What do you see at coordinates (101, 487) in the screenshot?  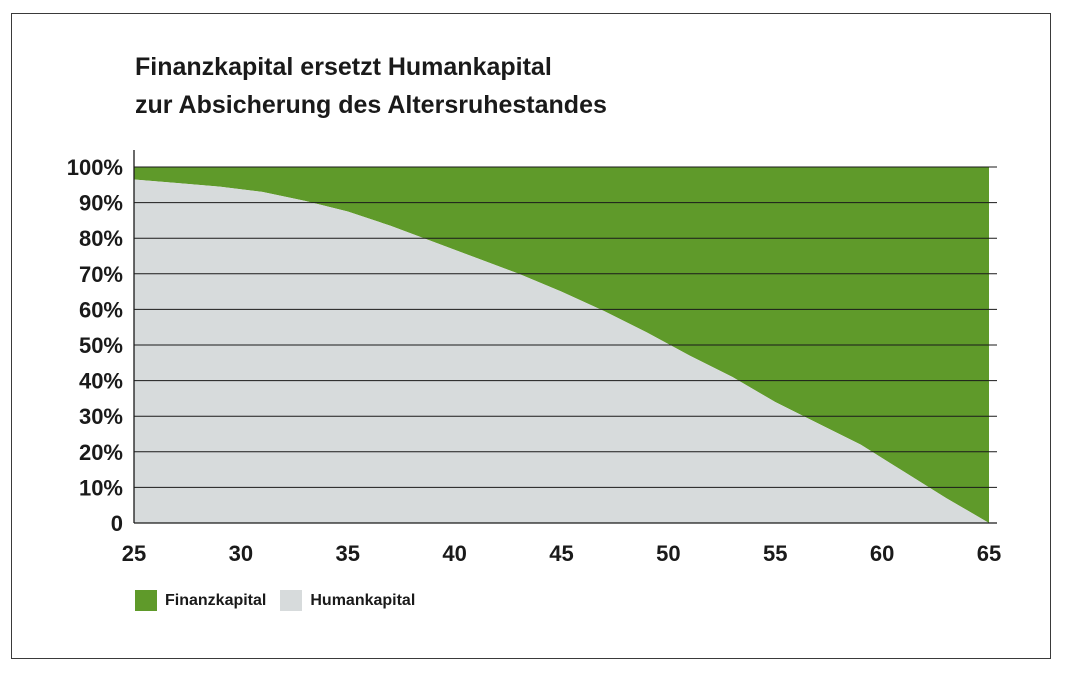 I see `y-tick-label: 10%` at bounding box center [101, 487].